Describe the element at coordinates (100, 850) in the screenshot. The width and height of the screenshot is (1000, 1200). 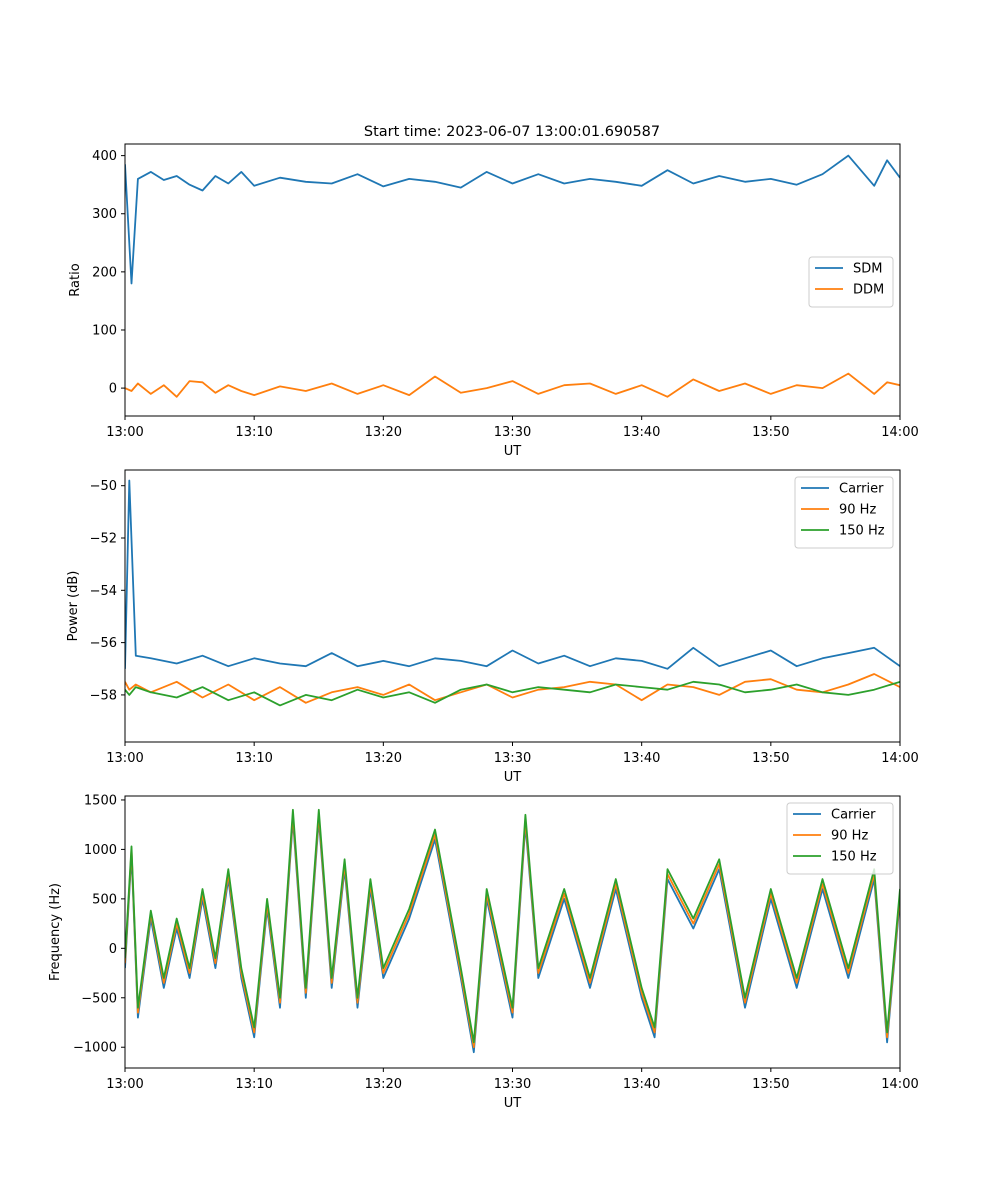
I see `y-tick-label: 1000` at that location.